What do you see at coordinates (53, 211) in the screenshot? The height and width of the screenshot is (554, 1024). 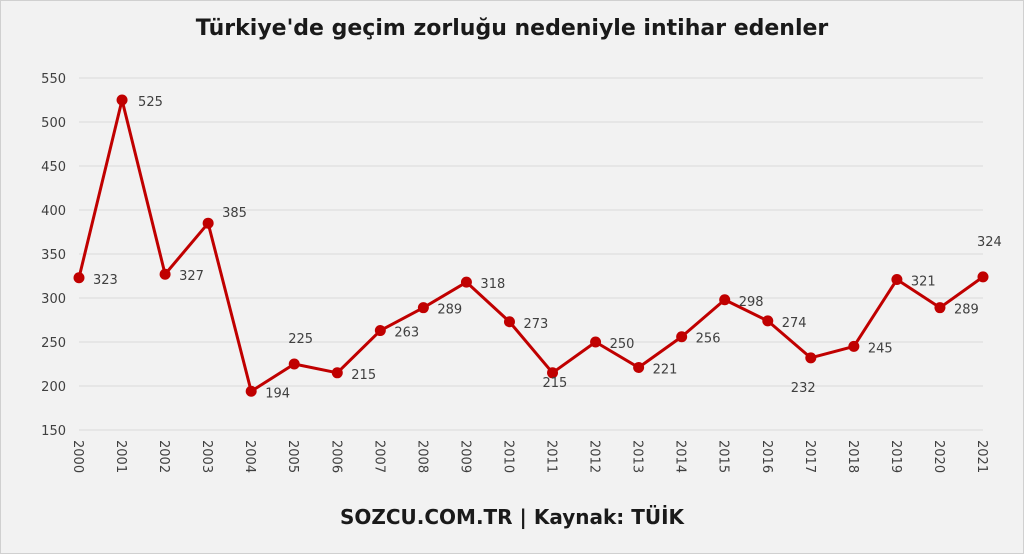 I see `y-tick-label: 400` at bounding box center [53, 211].